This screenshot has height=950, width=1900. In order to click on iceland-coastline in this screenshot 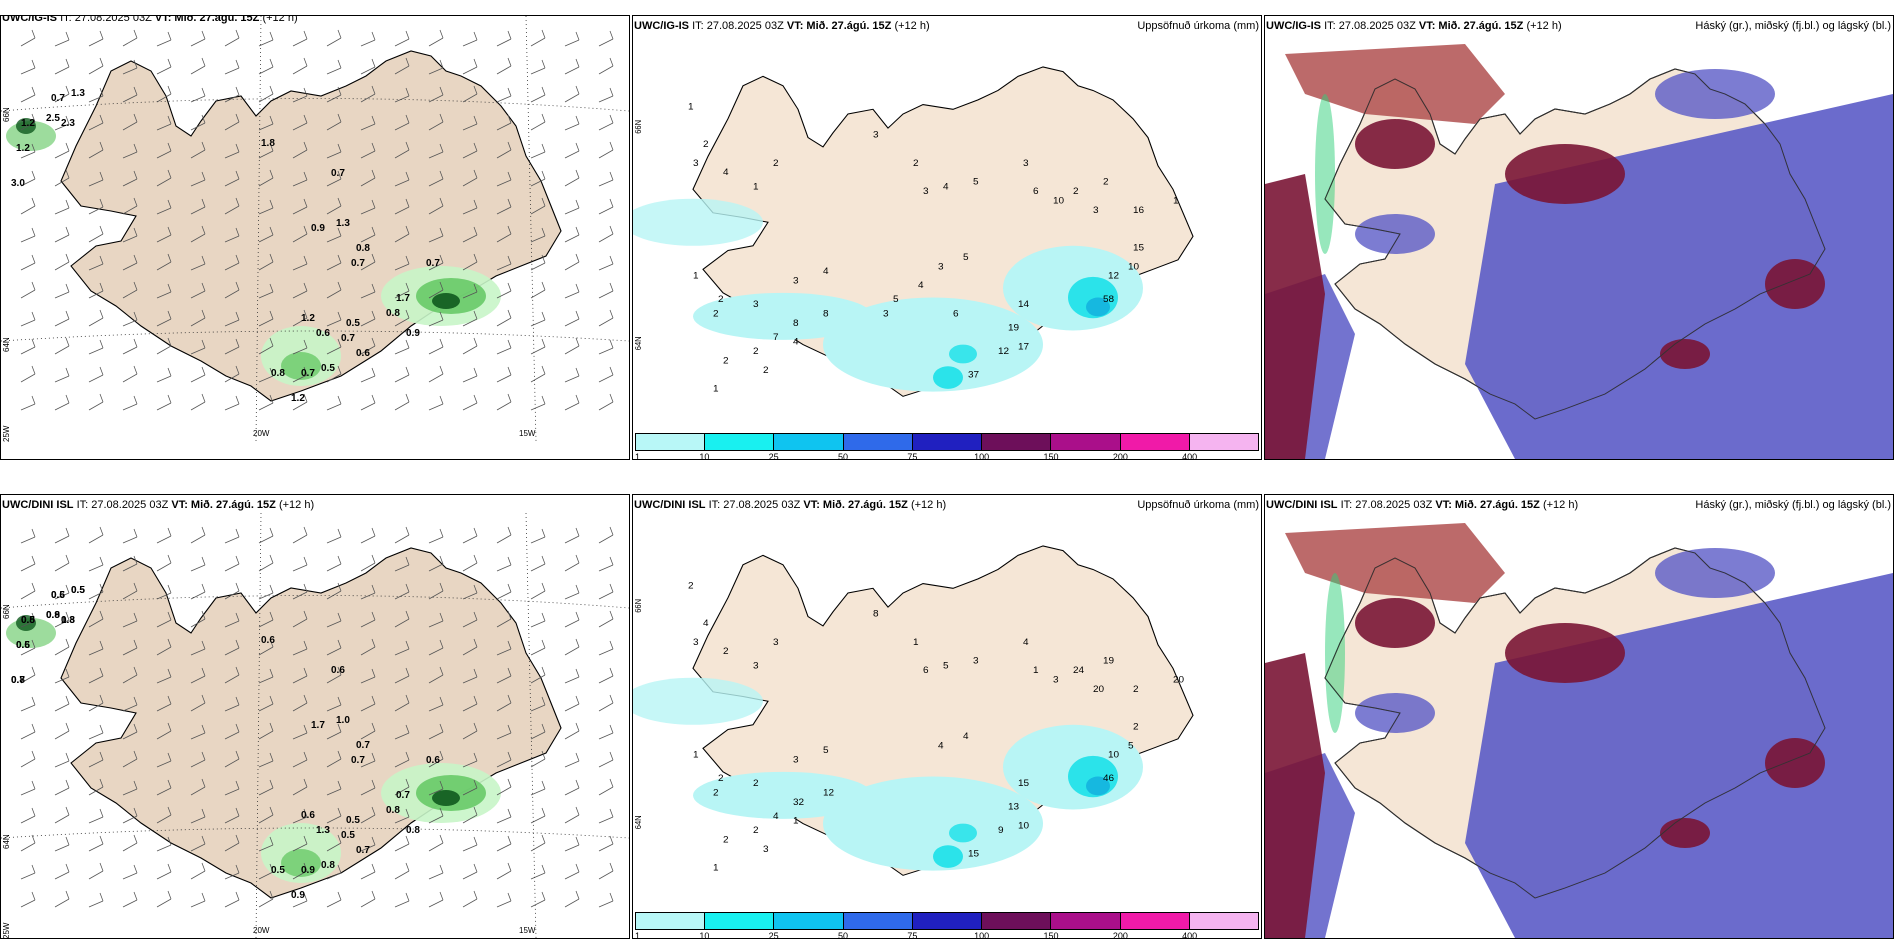, I will do `click(311, 723)`.